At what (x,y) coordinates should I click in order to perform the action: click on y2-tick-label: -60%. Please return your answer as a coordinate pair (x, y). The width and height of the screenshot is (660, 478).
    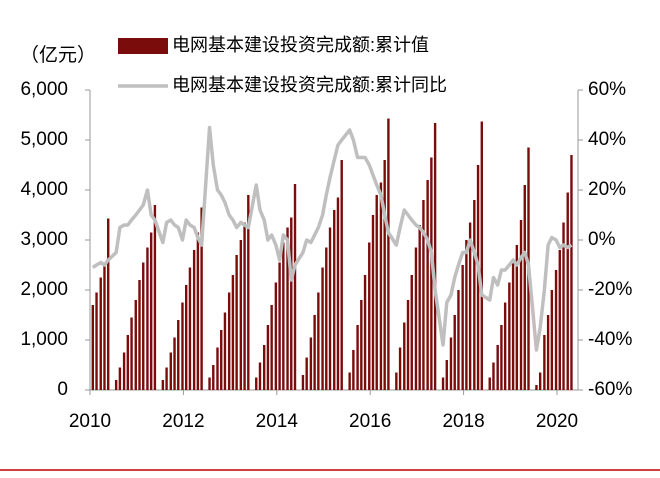
    Looking at the image, I should click on (610, 389).